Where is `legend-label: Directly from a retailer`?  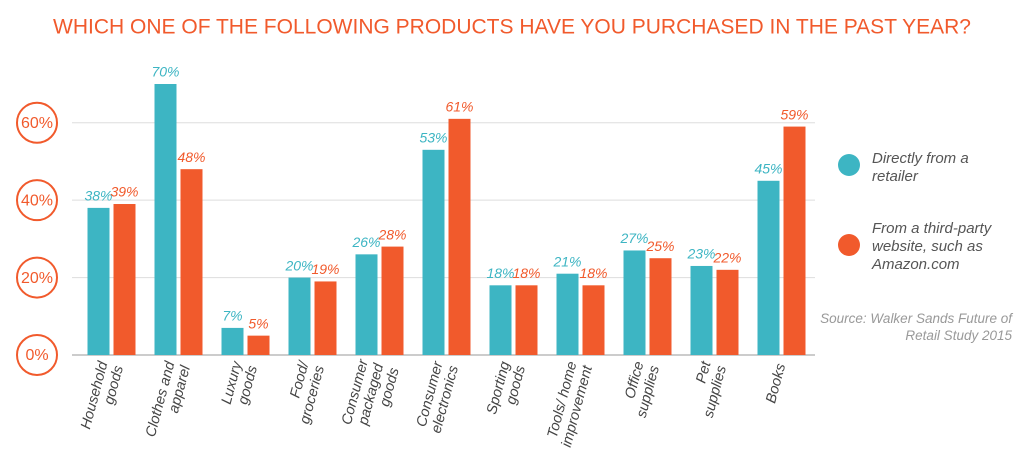
legend-label: Directly from a retailer is located at coordinates (920, 167).